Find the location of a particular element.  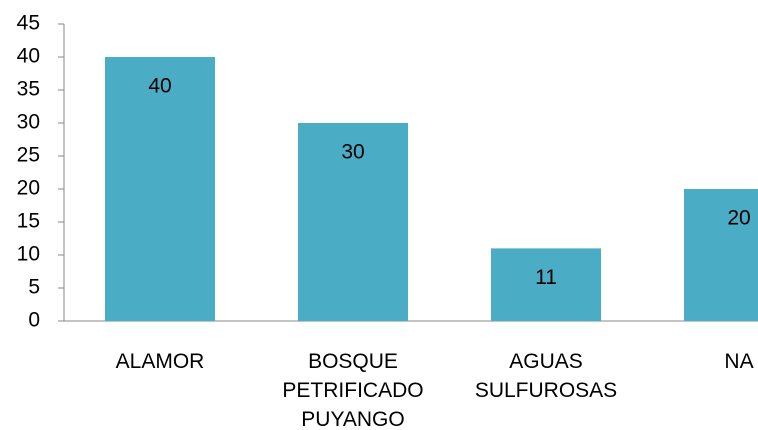

data-label: 30 is located at coordinates (352, 152).